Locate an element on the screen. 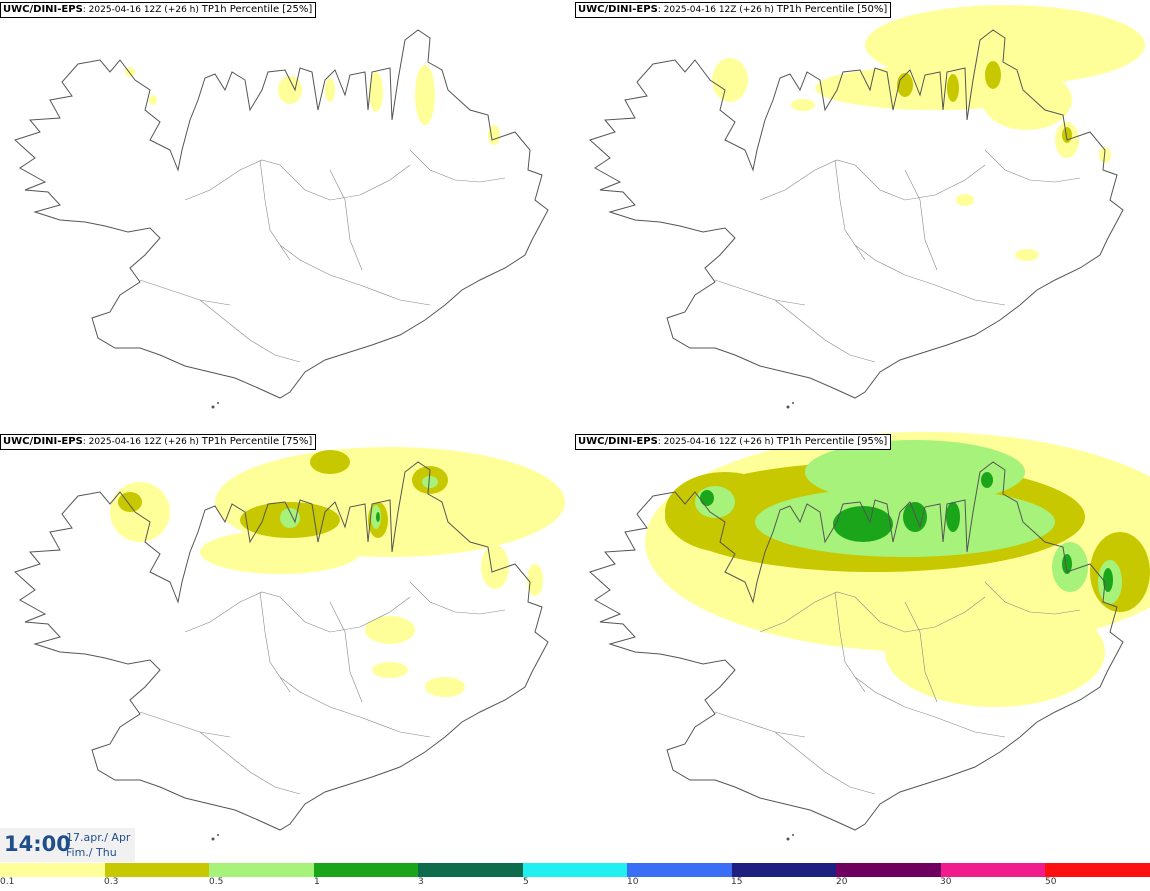 Image resolution: width=1150 pixels, height=891 pixels. legend-label: 0.3 is located at coordinates (111, 882).